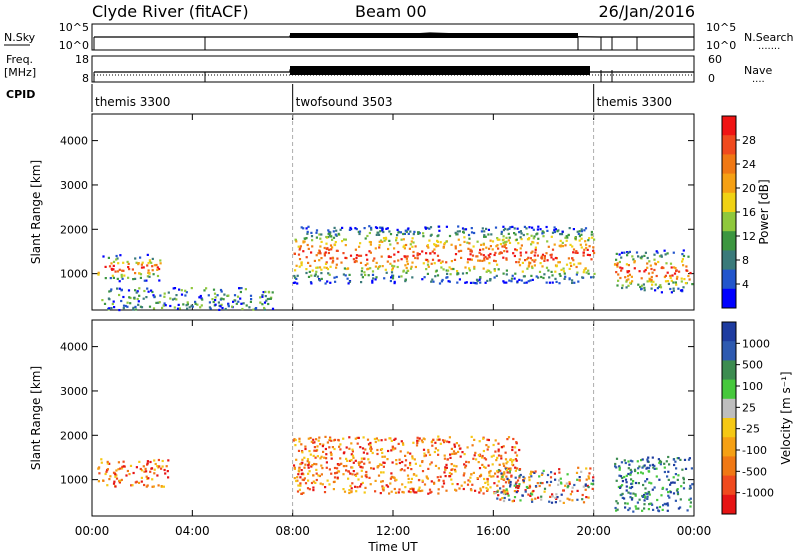  What do you see at coordinates (74, 391) in the screenshot?
I see `y-tick-label: 3000` at bounding box center [74, 391].